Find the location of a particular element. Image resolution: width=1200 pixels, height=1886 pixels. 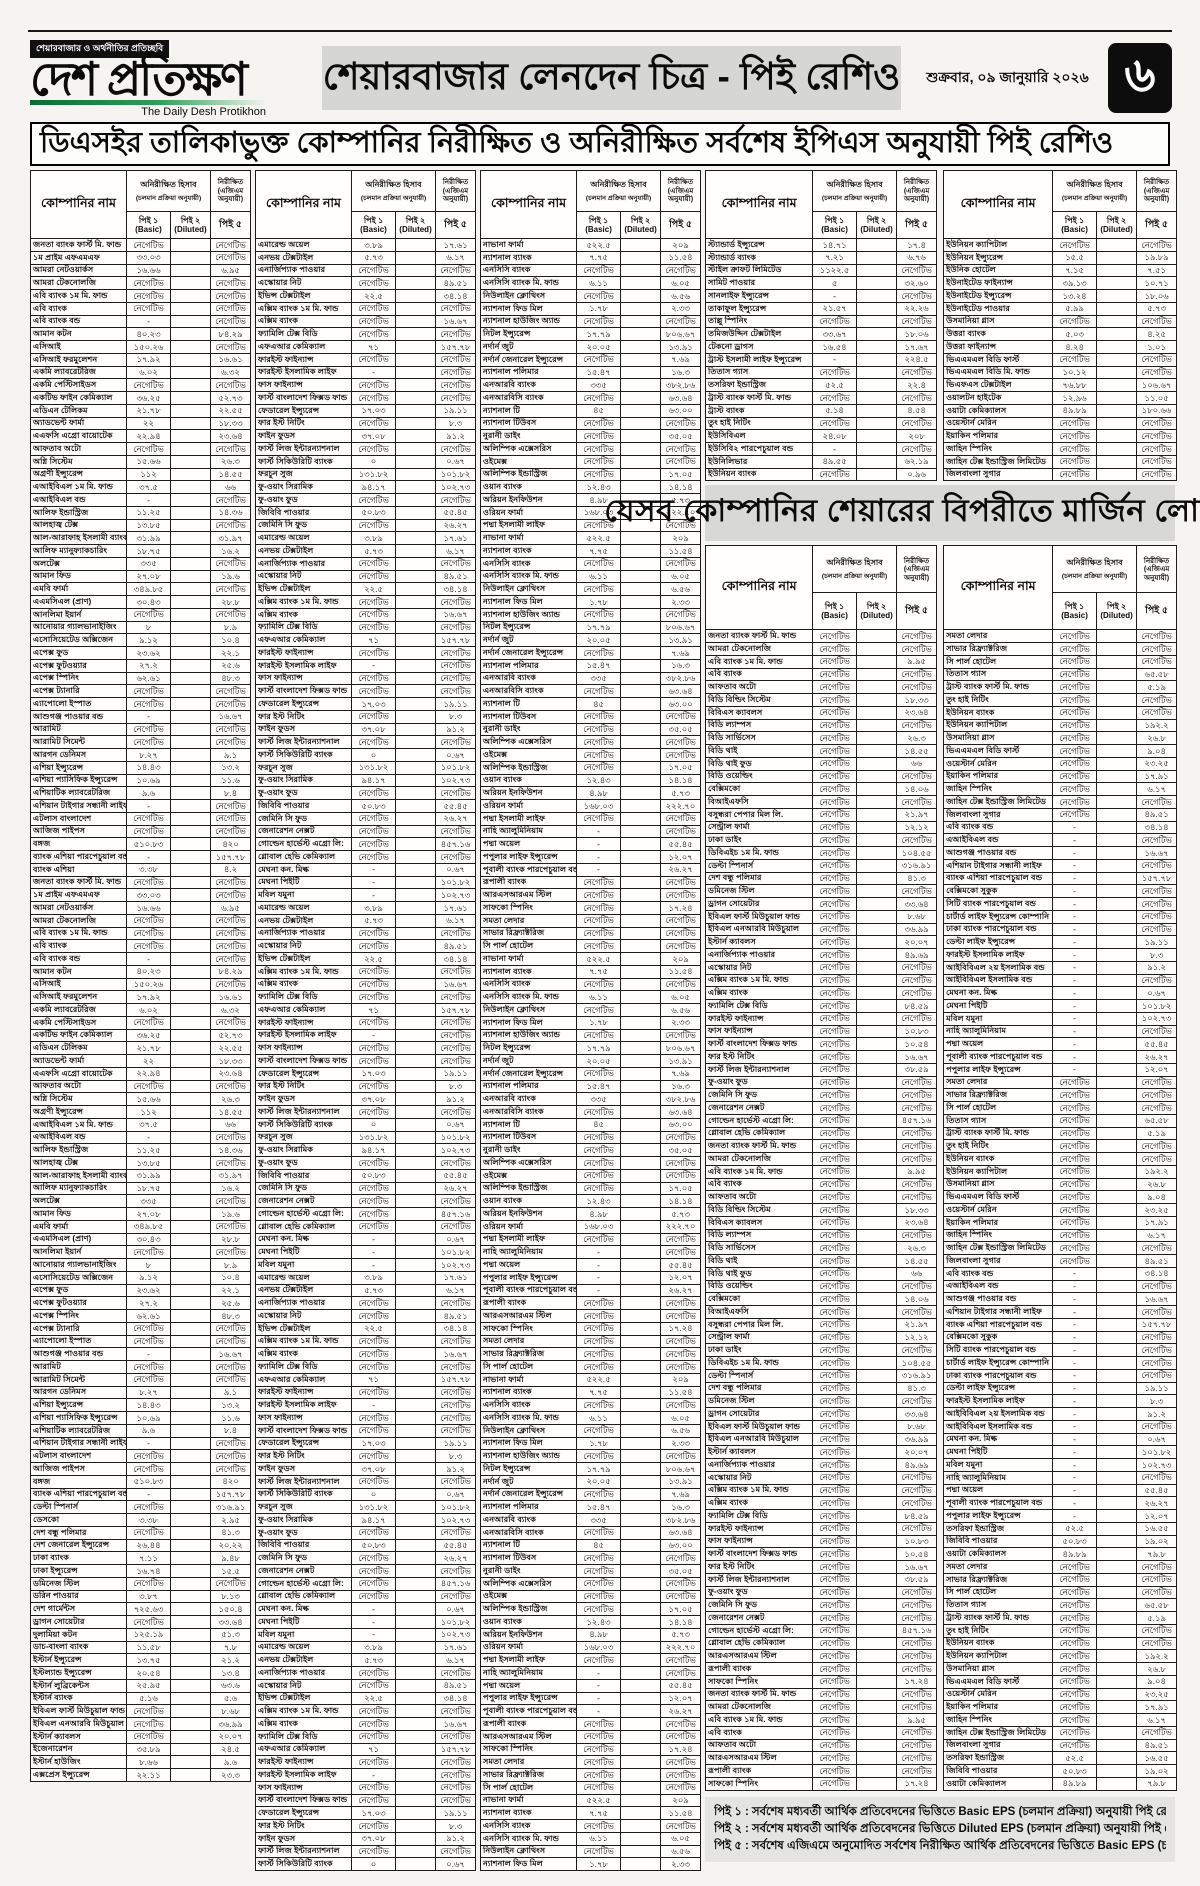

company-name-cell: ফার্স্ট বাংলাদেশ ফিক্সড ফান্ড is located at coordinates (304, 1430).